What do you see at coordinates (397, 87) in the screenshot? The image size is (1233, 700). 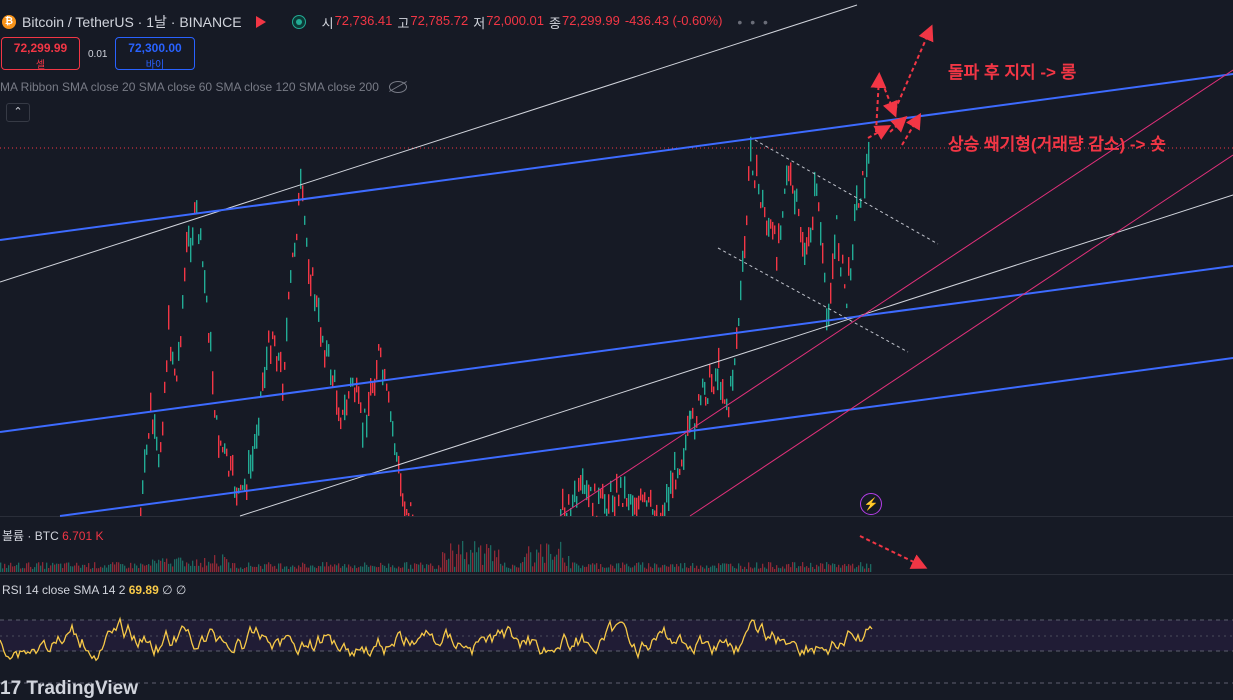 I see `hidden-eye-icon` at bounding box center [397, 87].